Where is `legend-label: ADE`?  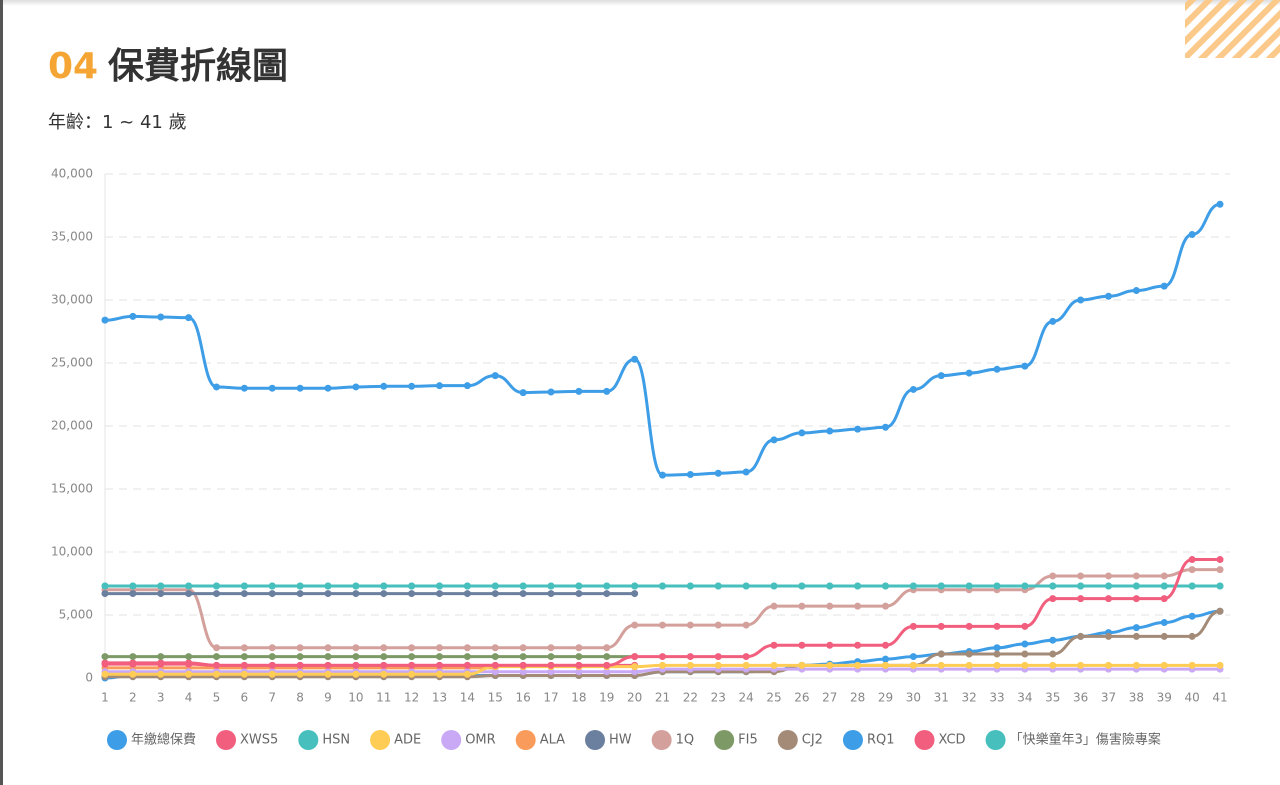 legend-label: ADE is located at coordinates (407, 740).